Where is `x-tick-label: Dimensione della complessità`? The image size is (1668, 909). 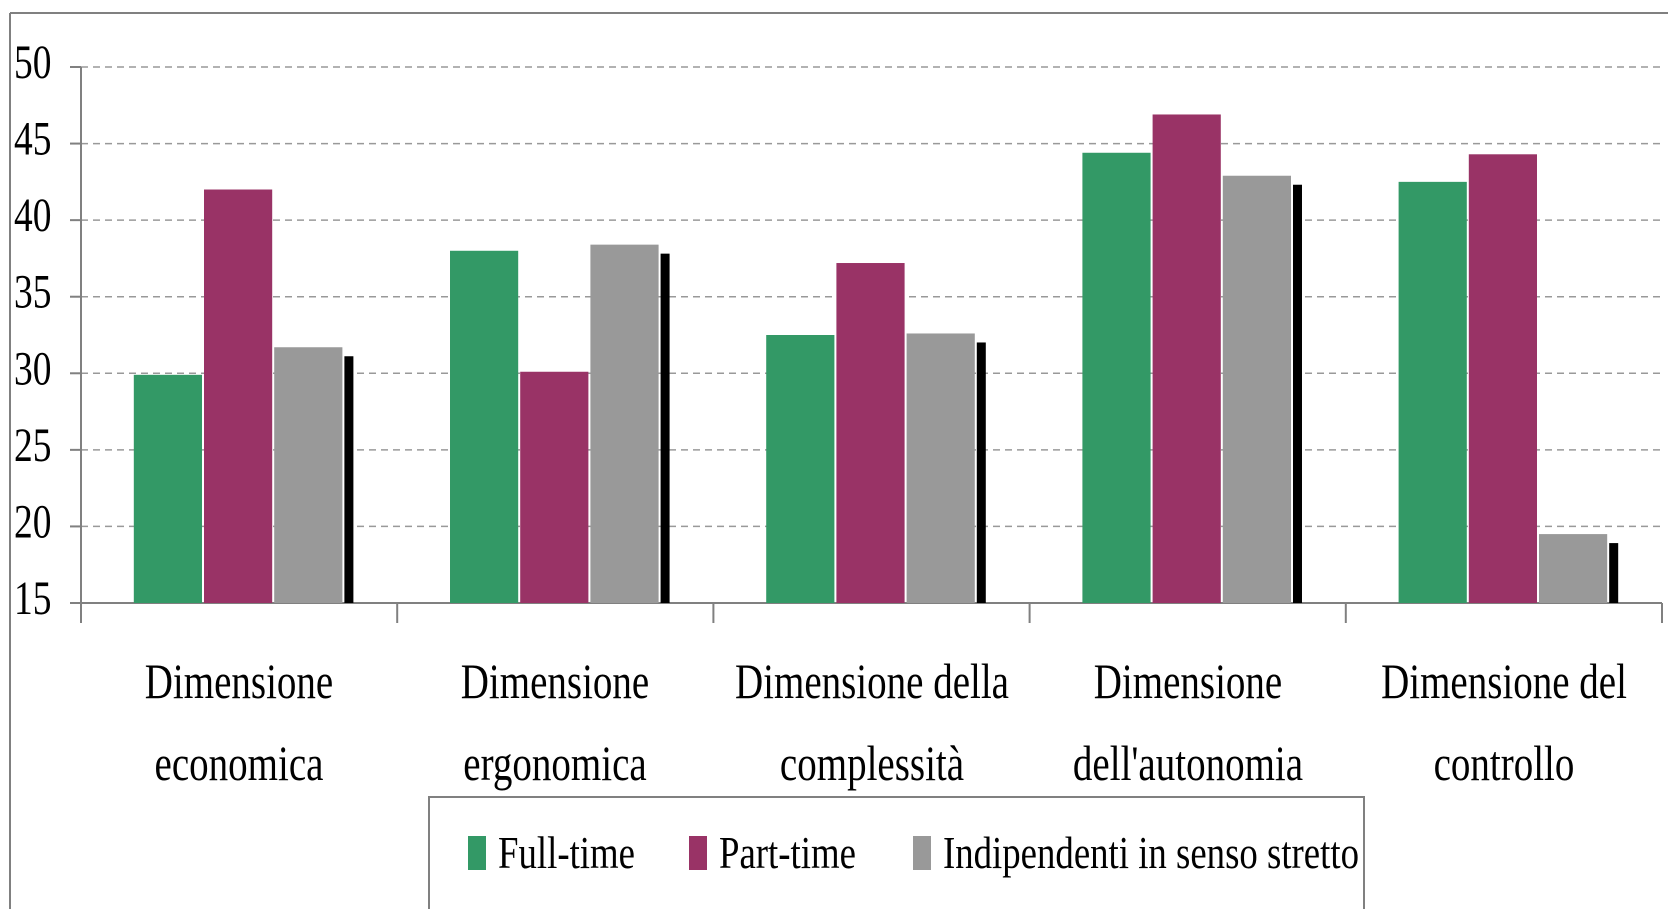 x-tick-label: Dimensione della complessità is located at coordinates (871, 722).